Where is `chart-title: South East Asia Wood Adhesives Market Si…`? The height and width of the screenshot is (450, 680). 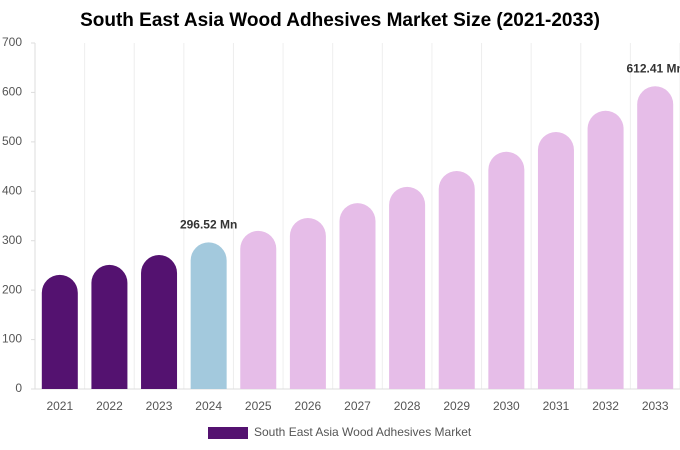
chart-title: South East Asia Wood Adhesives Market Si… is located at coordinates (340, 20).